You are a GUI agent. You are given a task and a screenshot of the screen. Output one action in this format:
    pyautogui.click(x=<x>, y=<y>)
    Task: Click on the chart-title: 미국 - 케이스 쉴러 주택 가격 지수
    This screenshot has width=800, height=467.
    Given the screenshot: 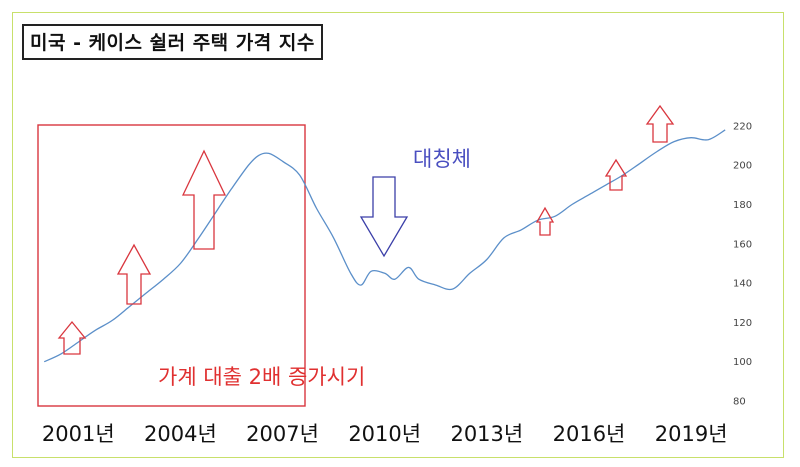 What is the action you would take?
    pyautogui.click(x=172, y=42)
    